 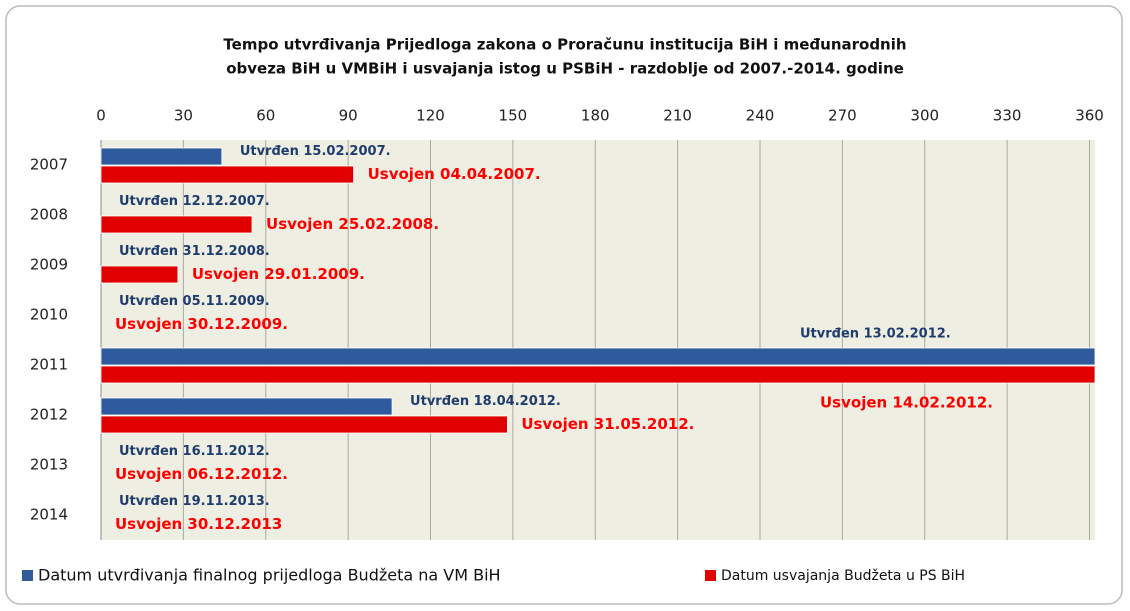 What do you see at coordinates (201, 474) in the screenshot?
I see `bar-label: Usvojen 06.12.2012.` at bounding box center [201, 474].